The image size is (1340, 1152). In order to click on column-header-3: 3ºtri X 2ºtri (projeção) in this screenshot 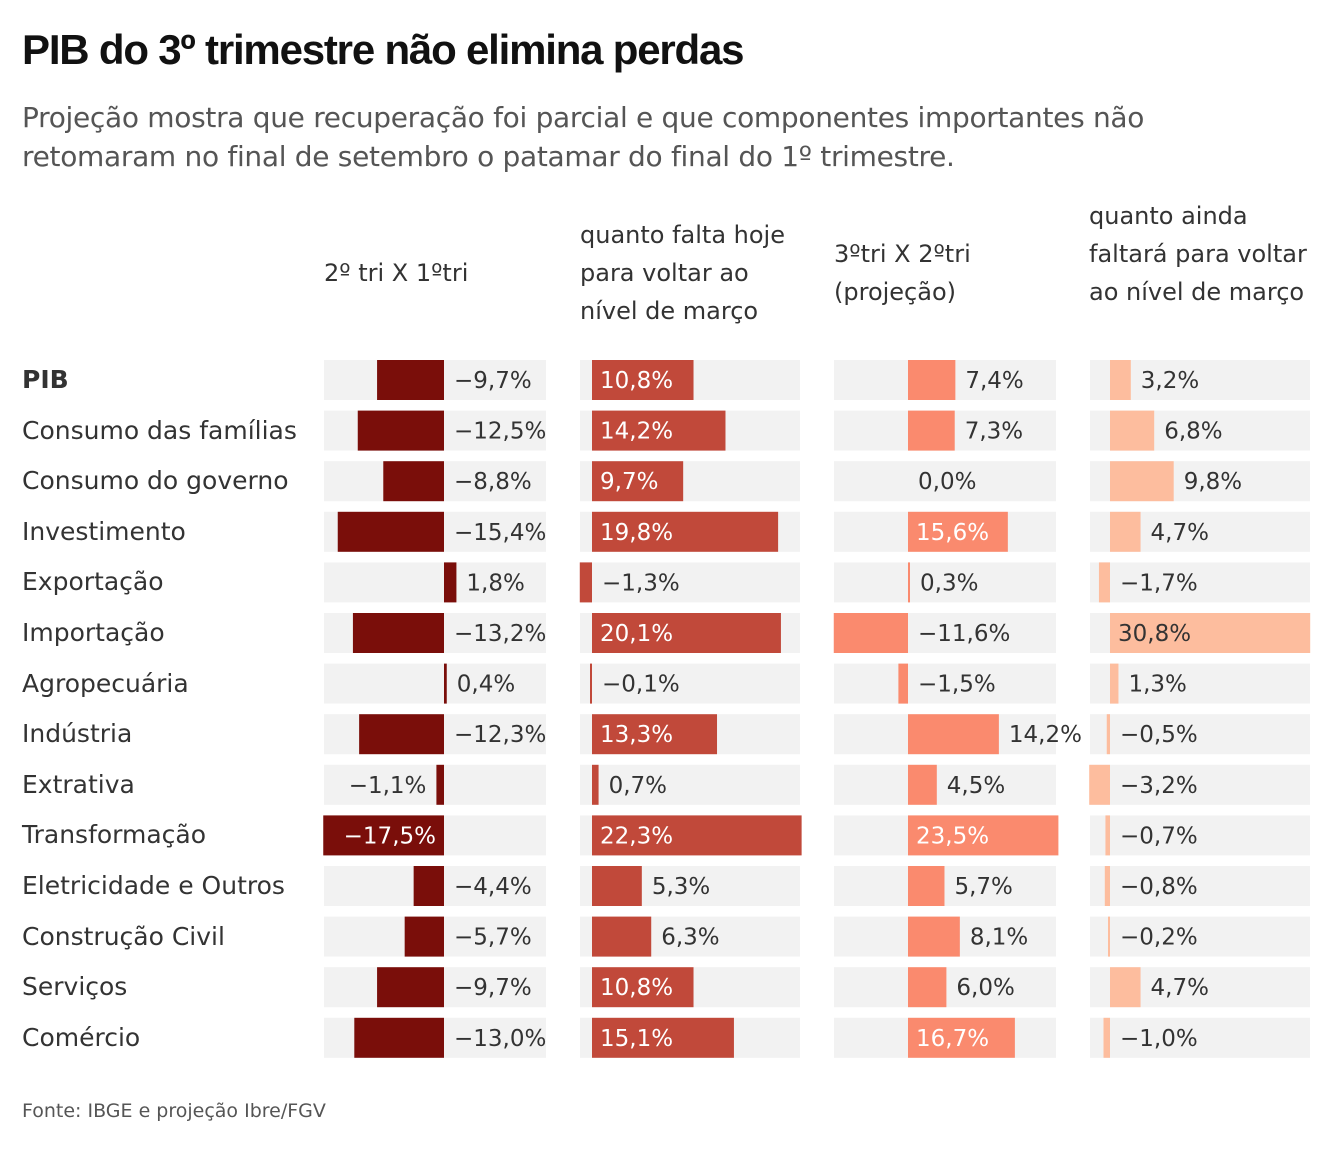, I will do `click(902, 273)`.